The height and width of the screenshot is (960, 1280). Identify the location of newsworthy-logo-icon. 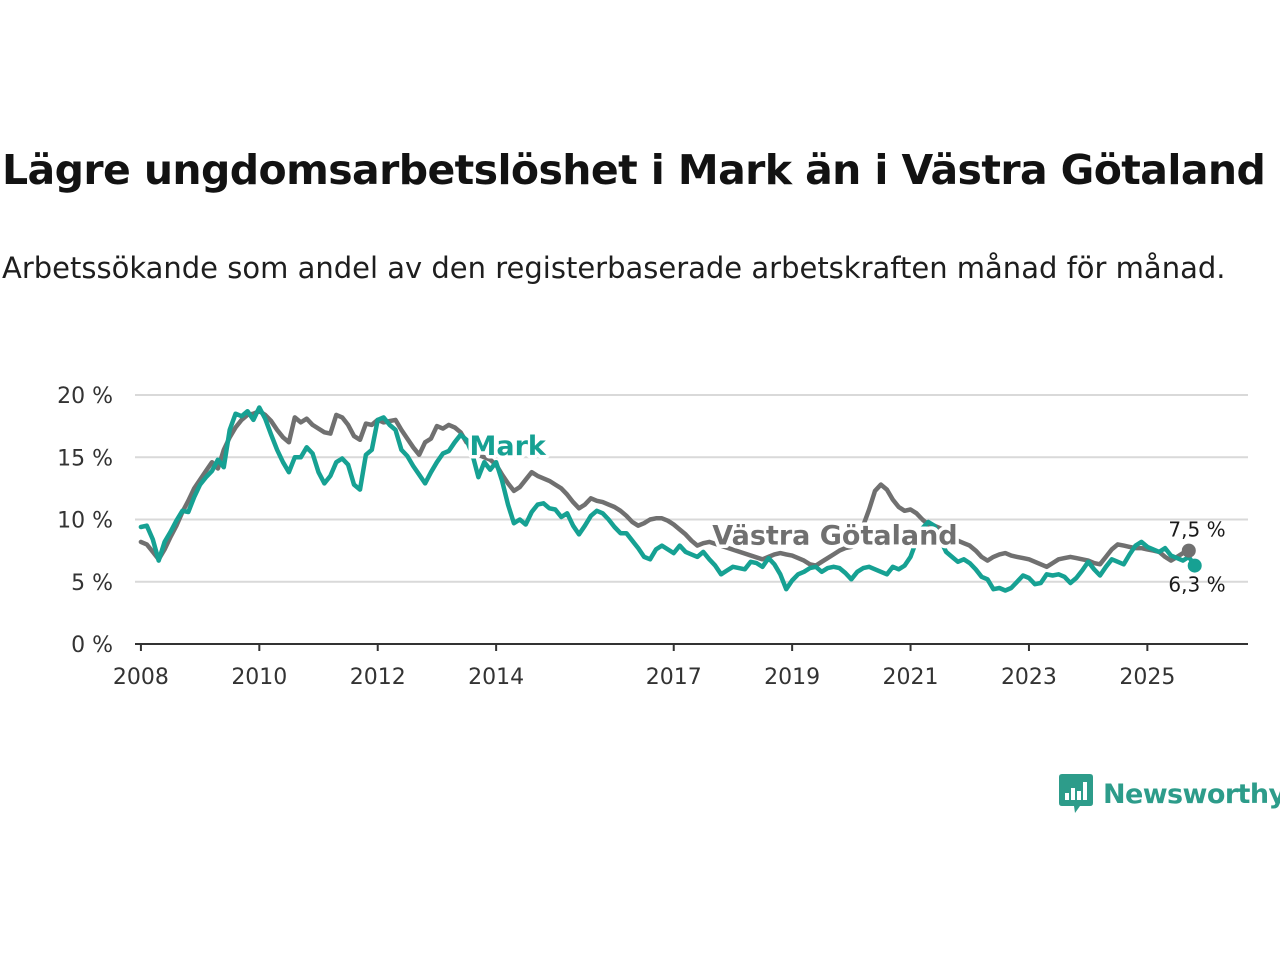
(1076, 793).